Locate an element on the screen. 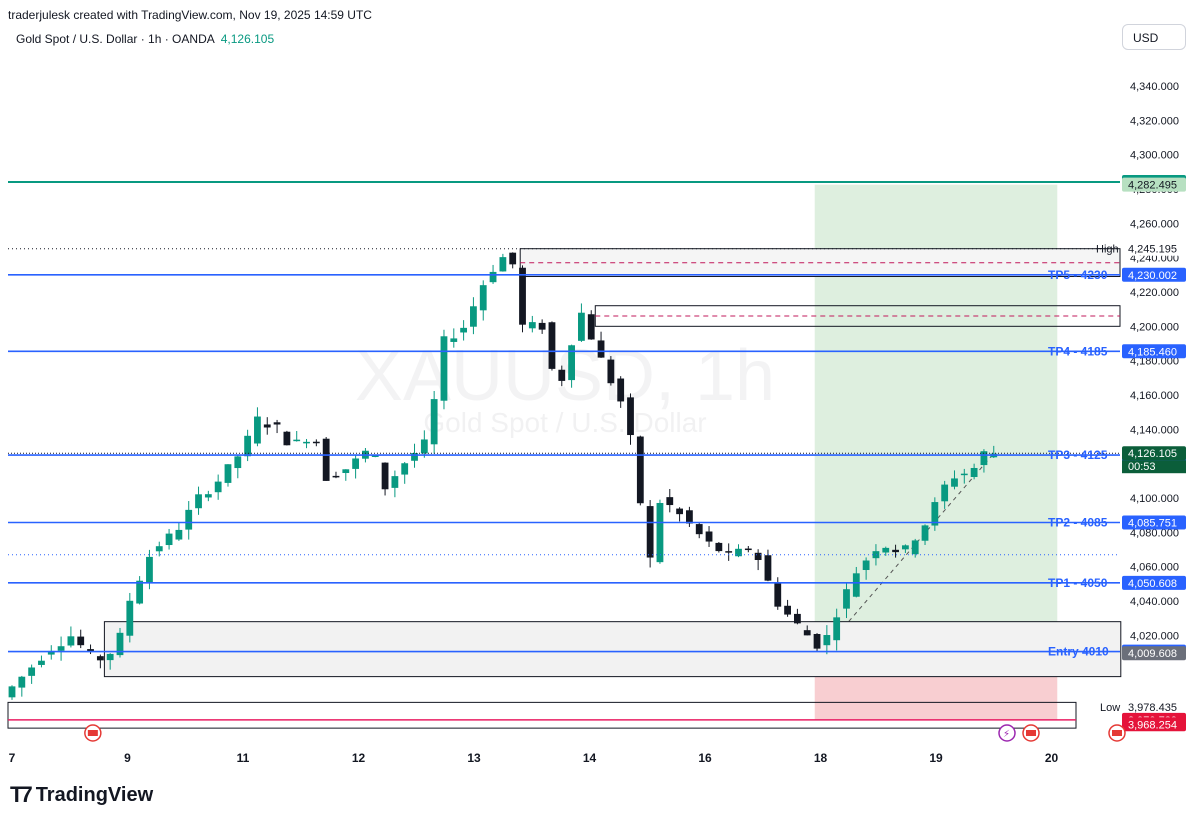 The image size is (1200, 820). flash-event-icon: ⚡ is located at coordinates (1006, 734).